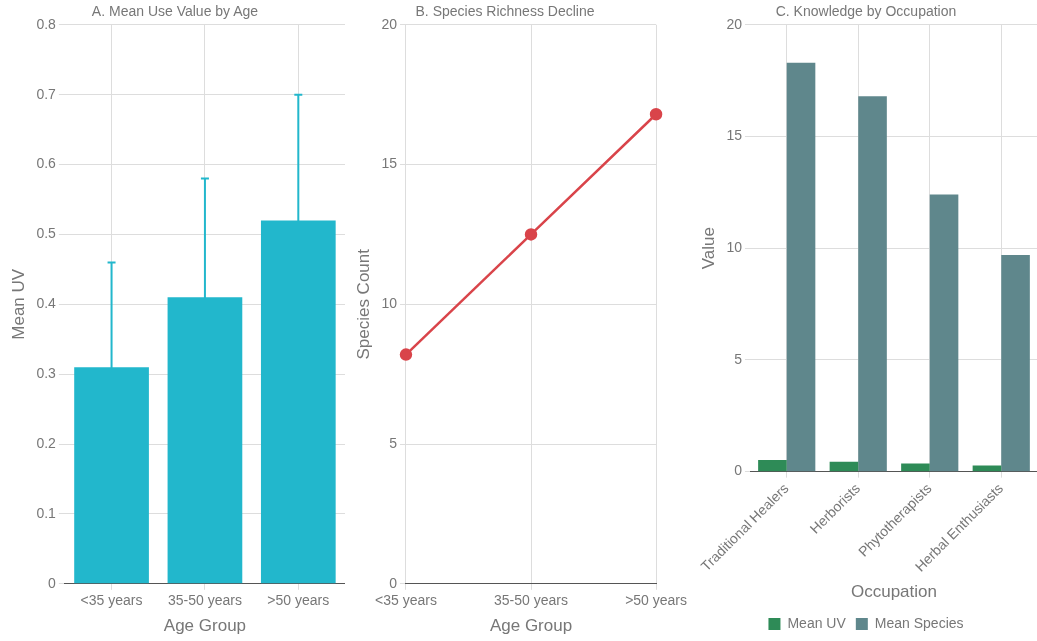 The width and height of the screenshot is (1037, 641). What do you see at coordinates (866, 11) in the screenshot?
I see `chart-title: C. Knowledge by Occupation` at bounding box center [866, 11].